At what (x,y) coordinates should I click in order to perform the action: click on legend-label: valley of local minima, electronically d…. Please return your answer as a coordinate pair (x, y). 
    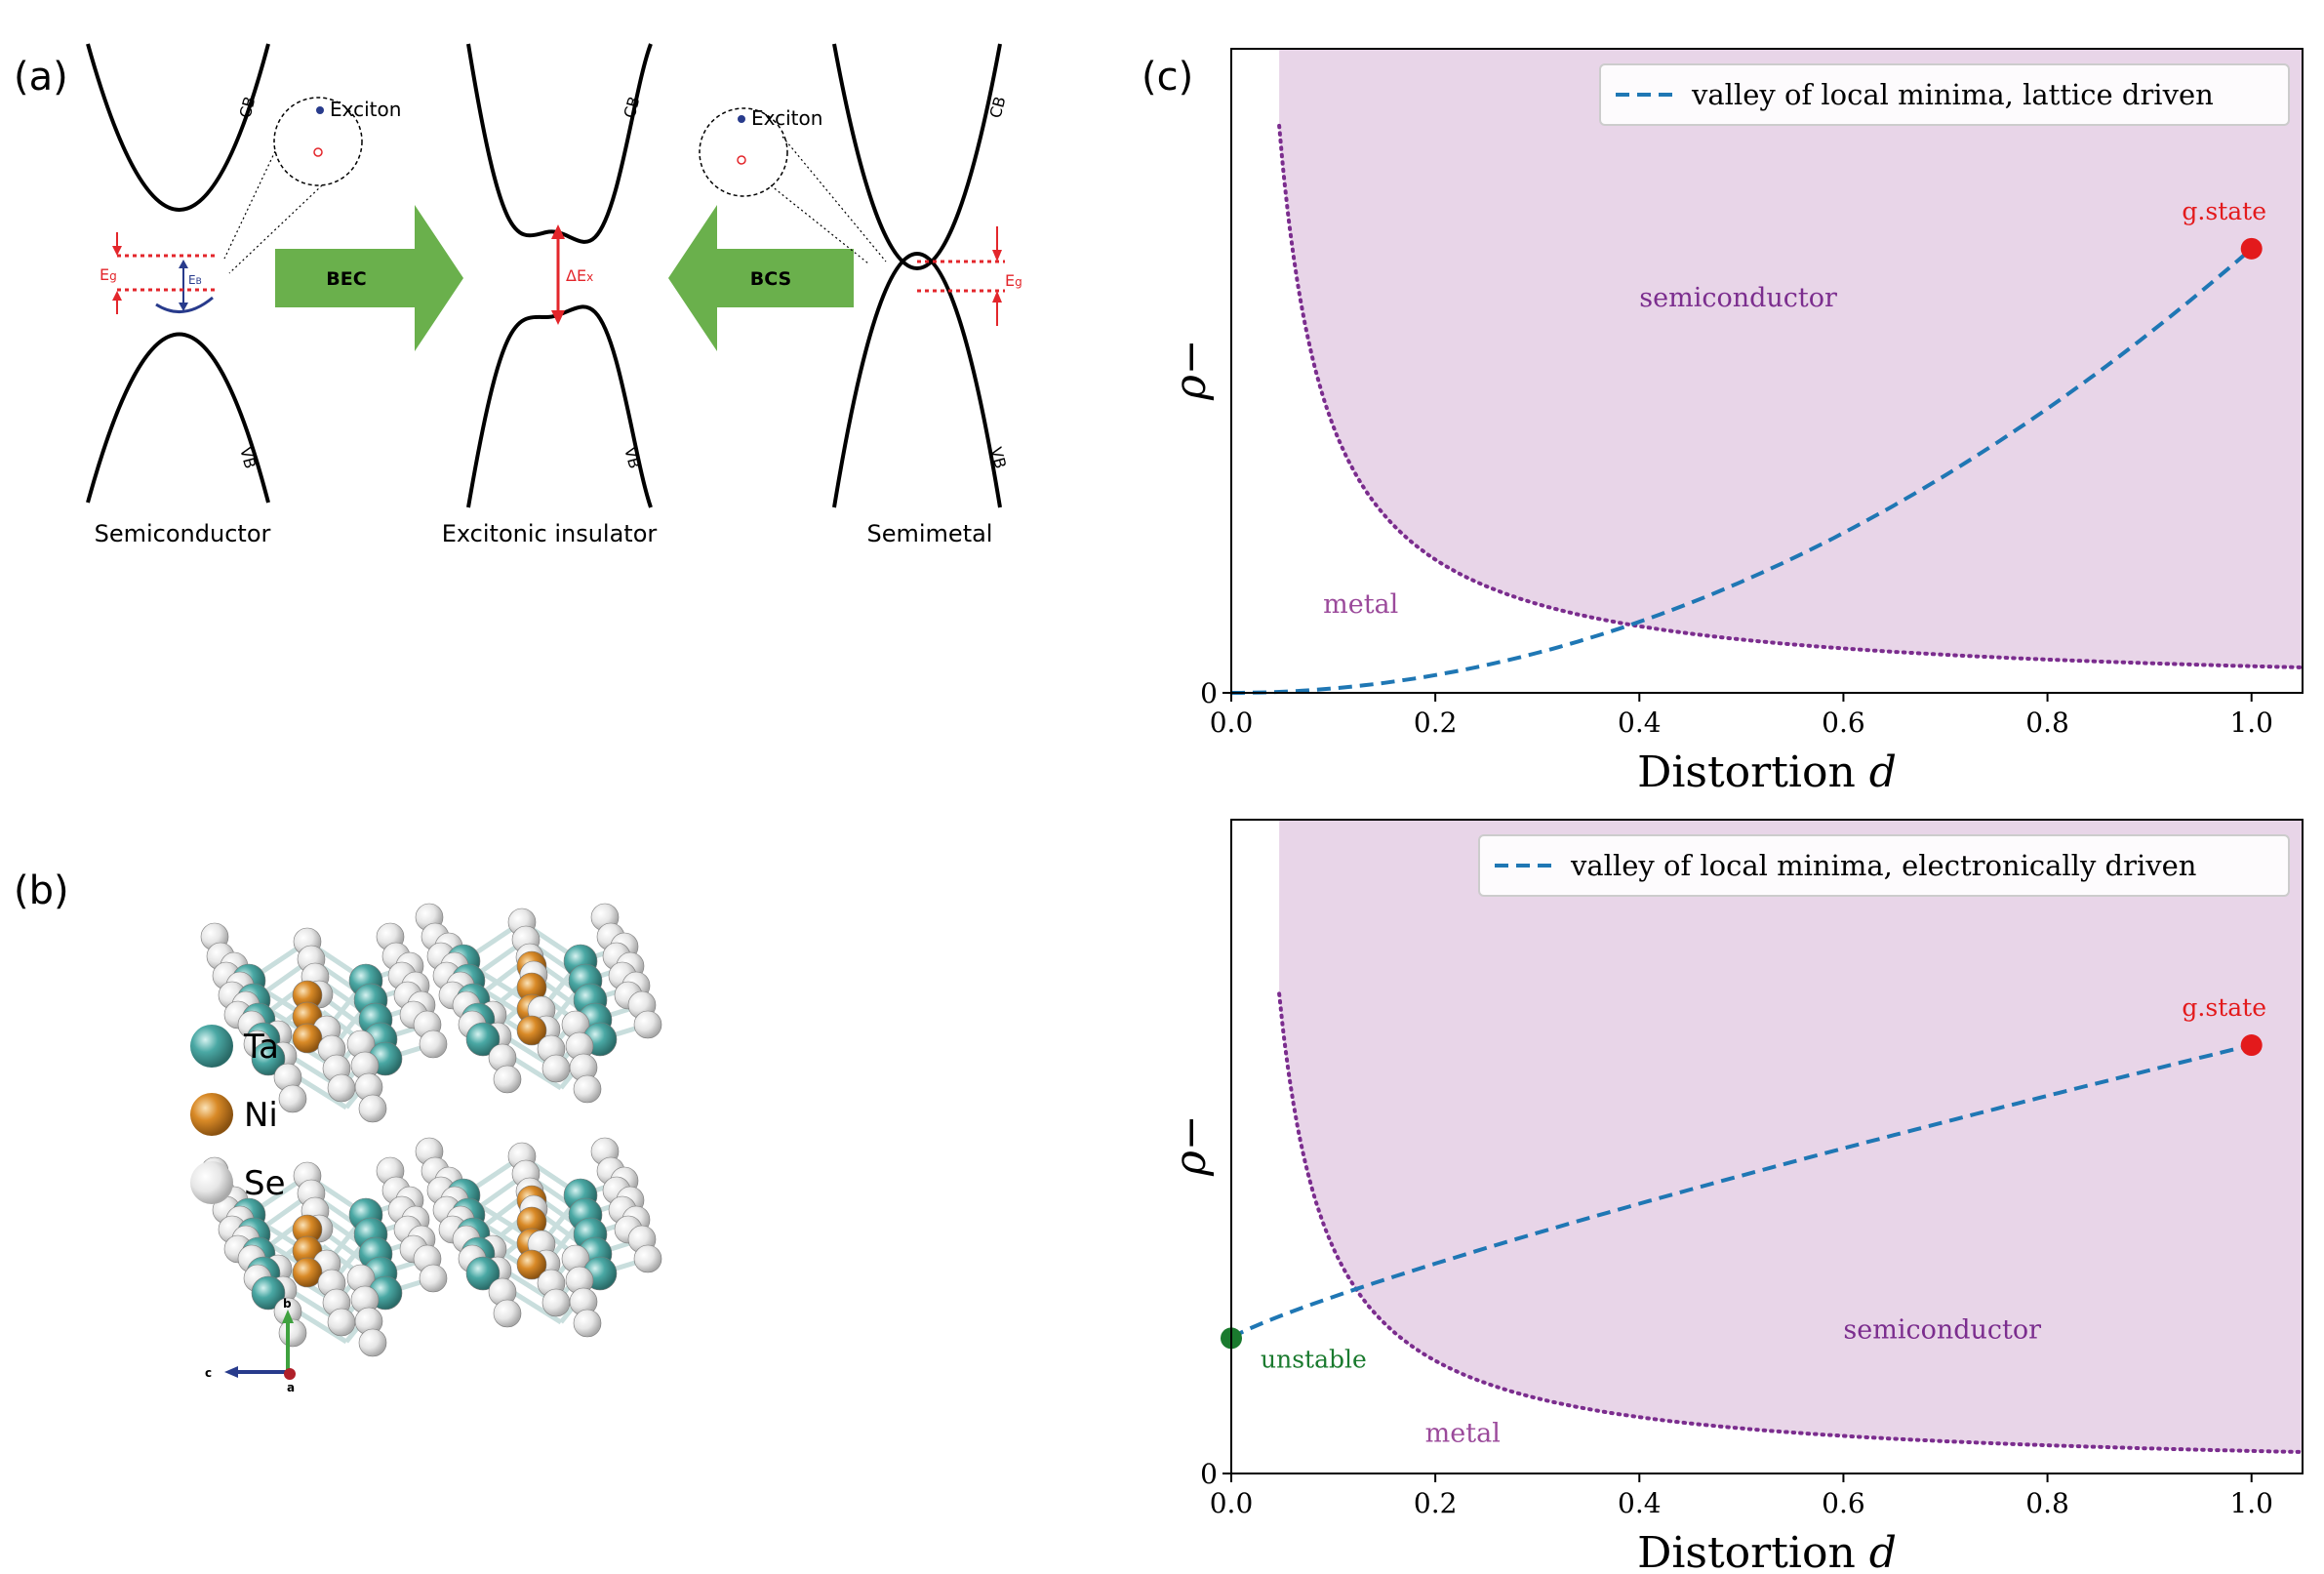
    Looking at the image, I should click on (1883, 865).